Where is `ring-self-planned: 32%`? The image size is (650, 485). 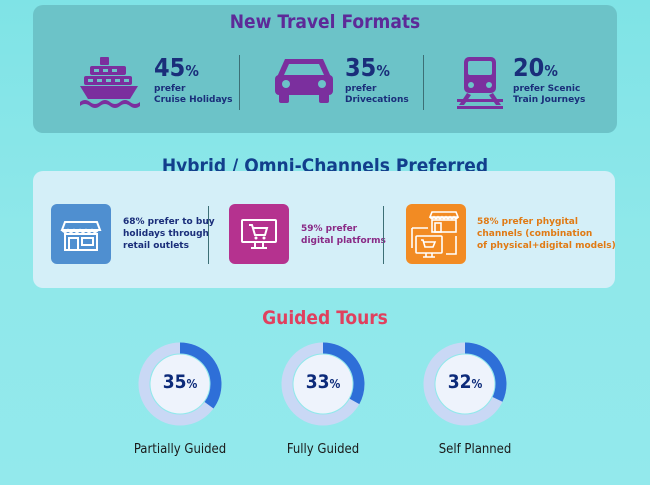 ring-self-planned: 32% is located at coordinates (465, 384).